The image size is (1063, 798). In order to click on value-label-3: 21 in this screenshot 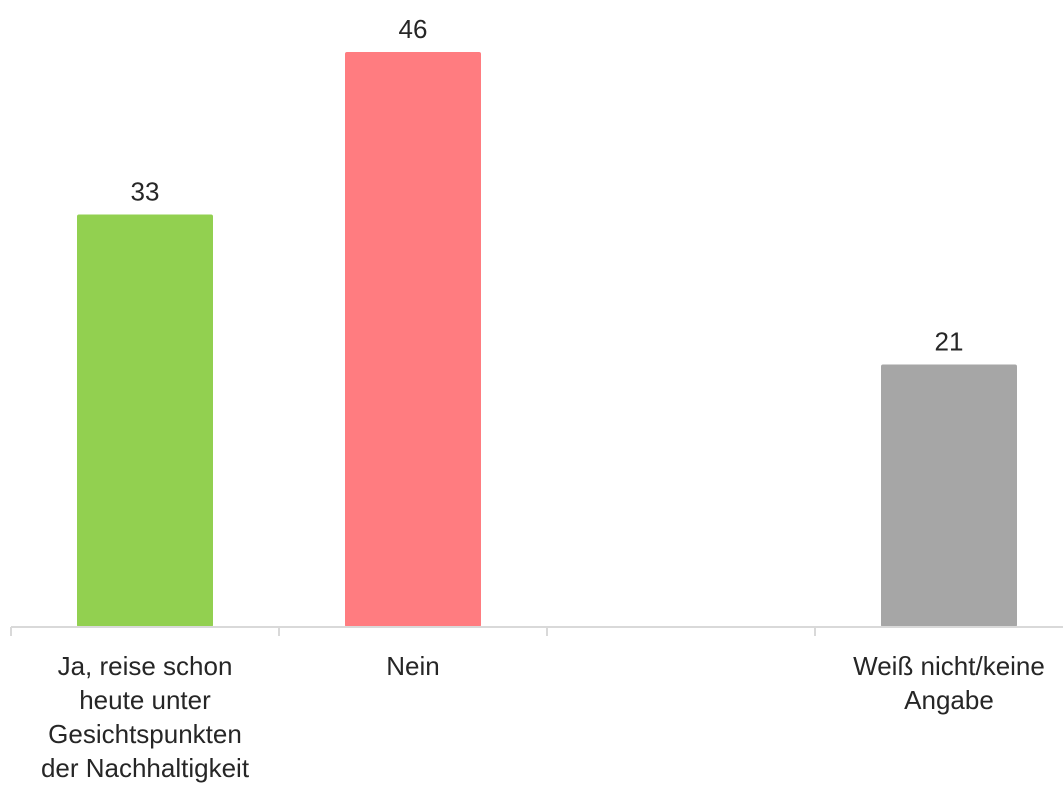, I will do `click(949, 342)`.